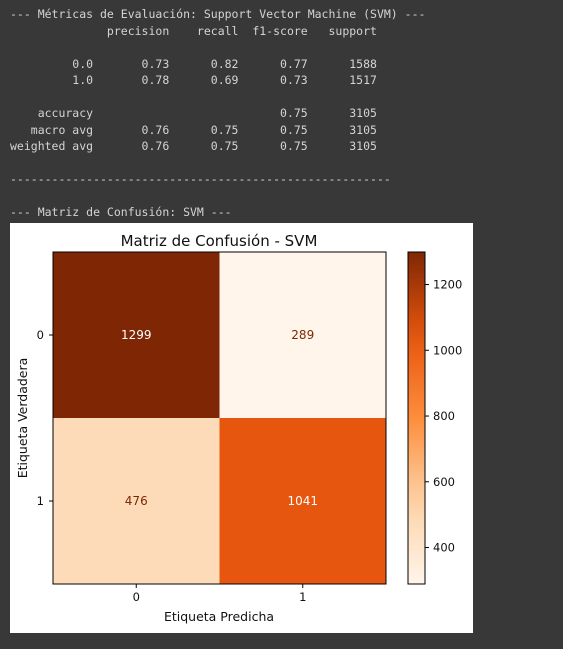 Image resolution: width=563 pixels, height=649 pixels. Describe the element at coordinates (444, 482) in the screenshot. I see `colorbar-tick-label: 600` at that location.